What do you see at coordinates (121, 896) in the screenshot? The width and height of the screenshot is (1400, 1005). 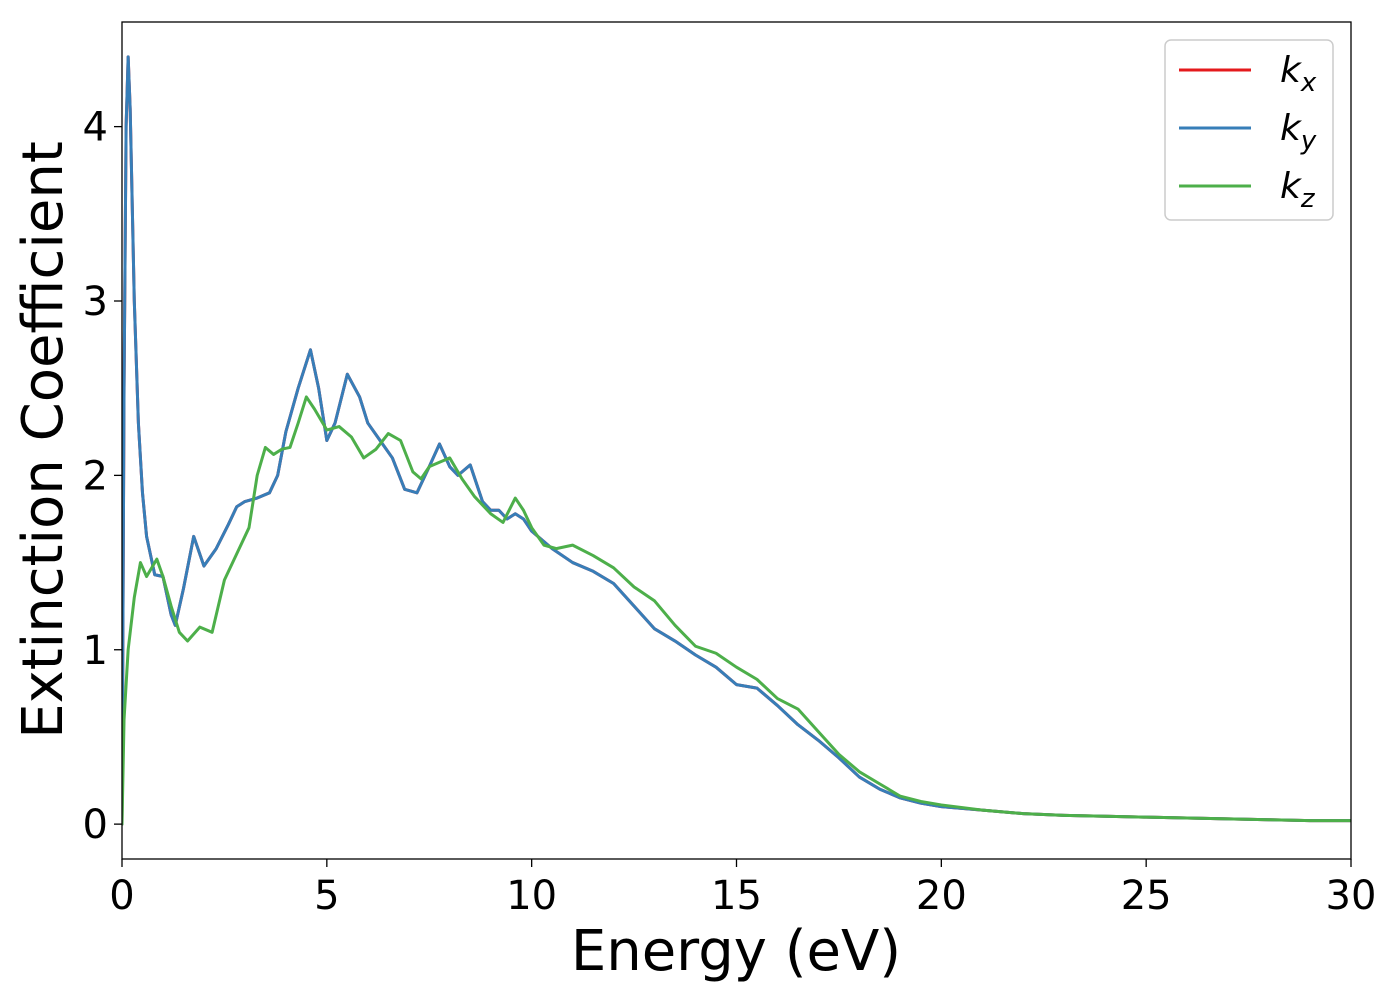 I see `x-tick-label: 0` at bounding box center [121, 896].